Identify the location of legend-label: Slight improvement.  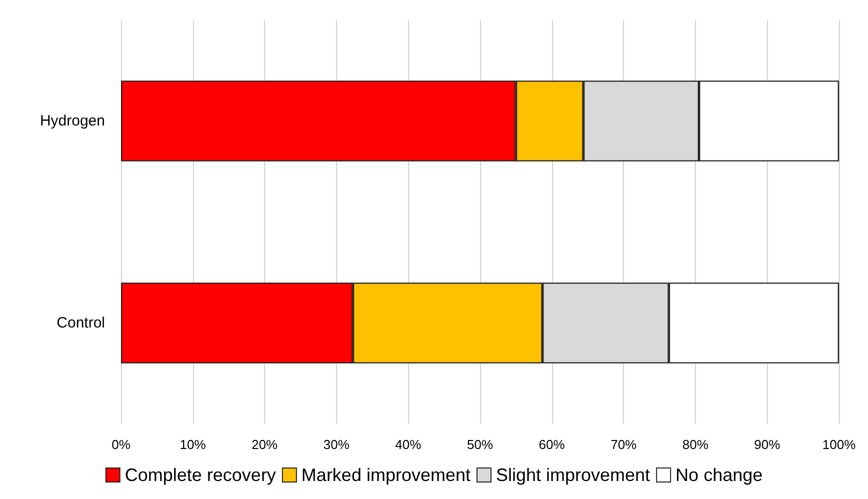
(573, 475).